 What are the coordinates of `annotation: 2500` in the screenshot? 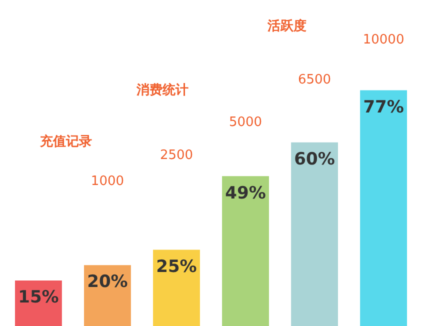 It's located at (177, 156).